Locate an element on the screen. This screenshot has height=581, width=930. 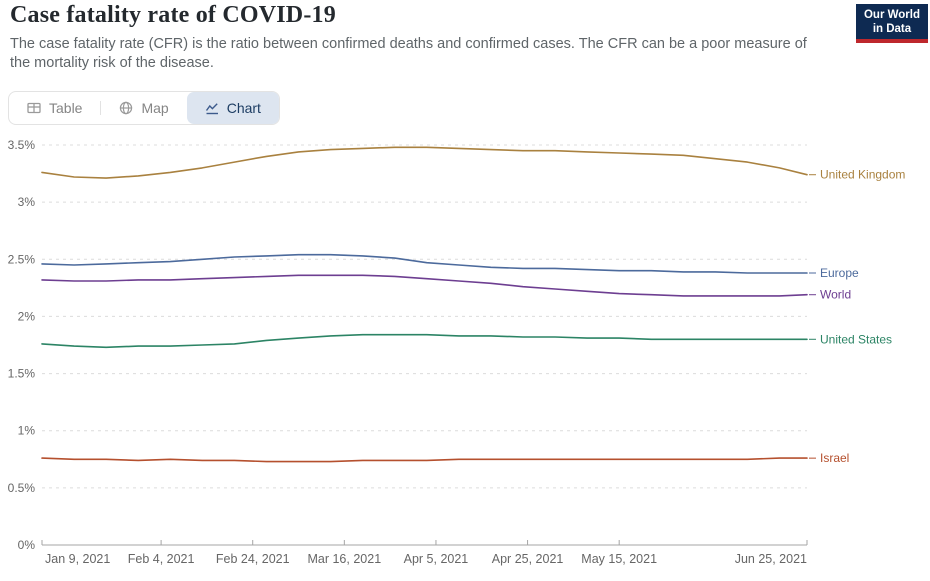
owid-logo-line2: in Data is located at coordinates (892, 28).